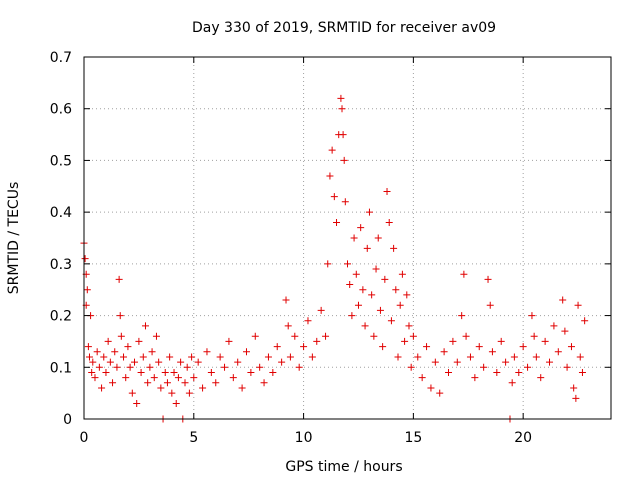 Image resolution: width=640 pixels, height=480 pixels. Describe the element at coordinates (61, 161) in the screenshot. I see `y-tick-label: 0.5` at that location.